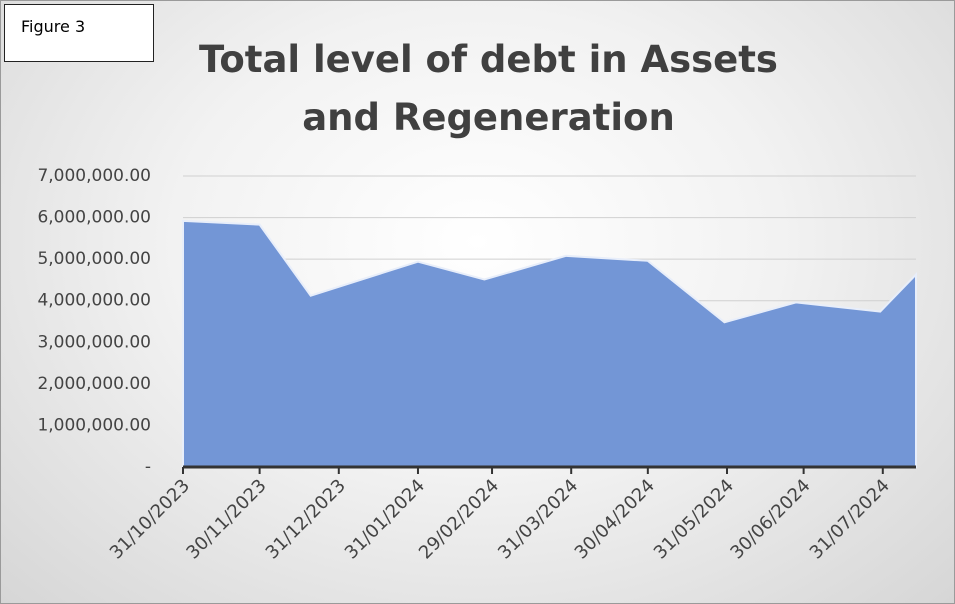 Image resolution: width=955 pixels, height=604 pixels. What do you see at coordinates (94, 176) in the screenshot?
I see `y-tick-label: 7,000,000.00` at bounding box center [94, 176].